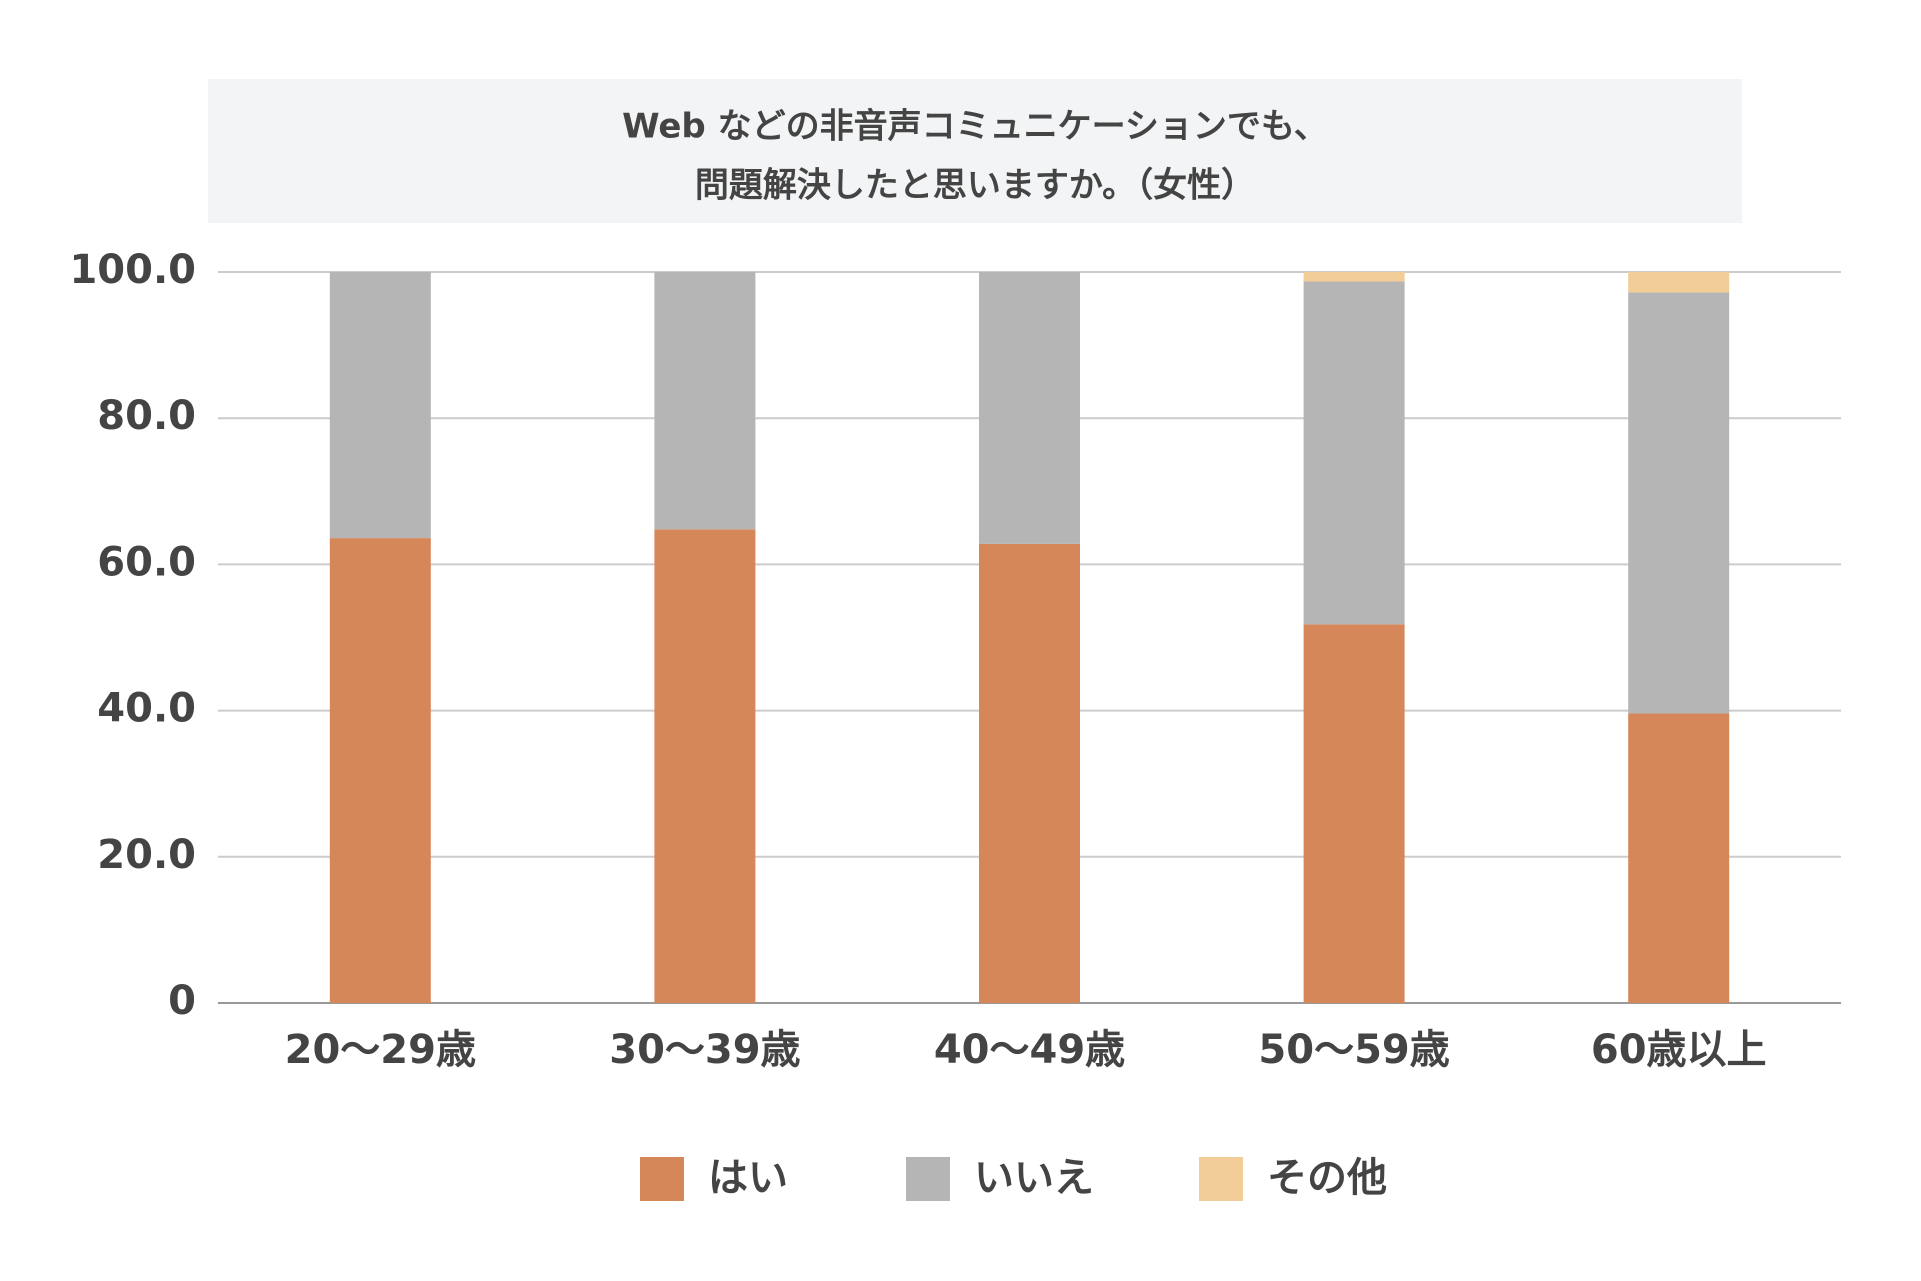 The width and height of the screenshot is (1921, 1281). Describe the element at coordinates (1679, 1050) in the screenshot. I see `x-tick-label: 60歳以上` at that location.